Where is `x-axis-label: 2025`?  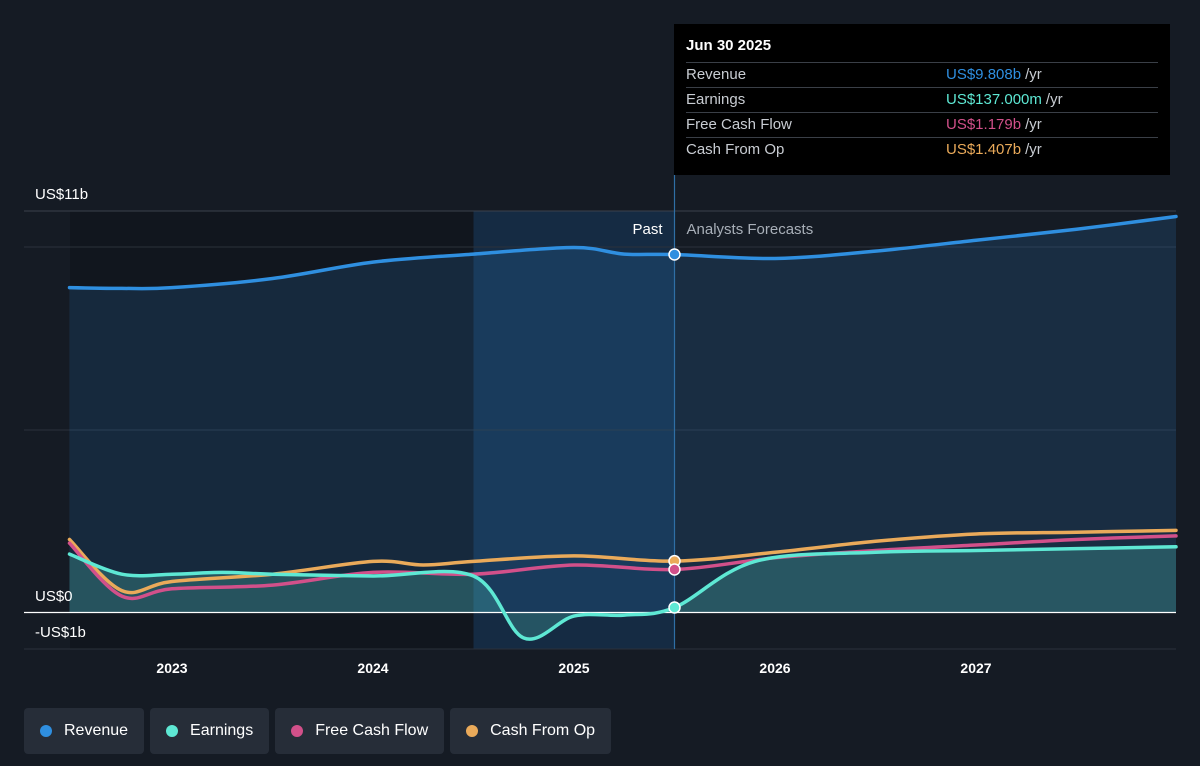
x-axis-label: 2025 is located at coordinates (573, 668).